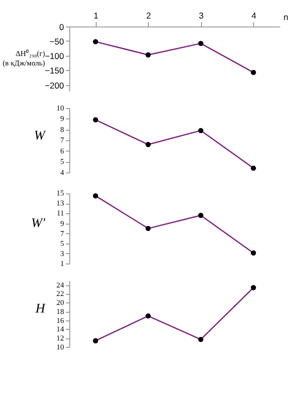 Image resolution: width=293 pixels, height=414 pixels. Describe the element at coordinates (60, 293) in the screenshot. I see `y-tick-label: 22` at that location.